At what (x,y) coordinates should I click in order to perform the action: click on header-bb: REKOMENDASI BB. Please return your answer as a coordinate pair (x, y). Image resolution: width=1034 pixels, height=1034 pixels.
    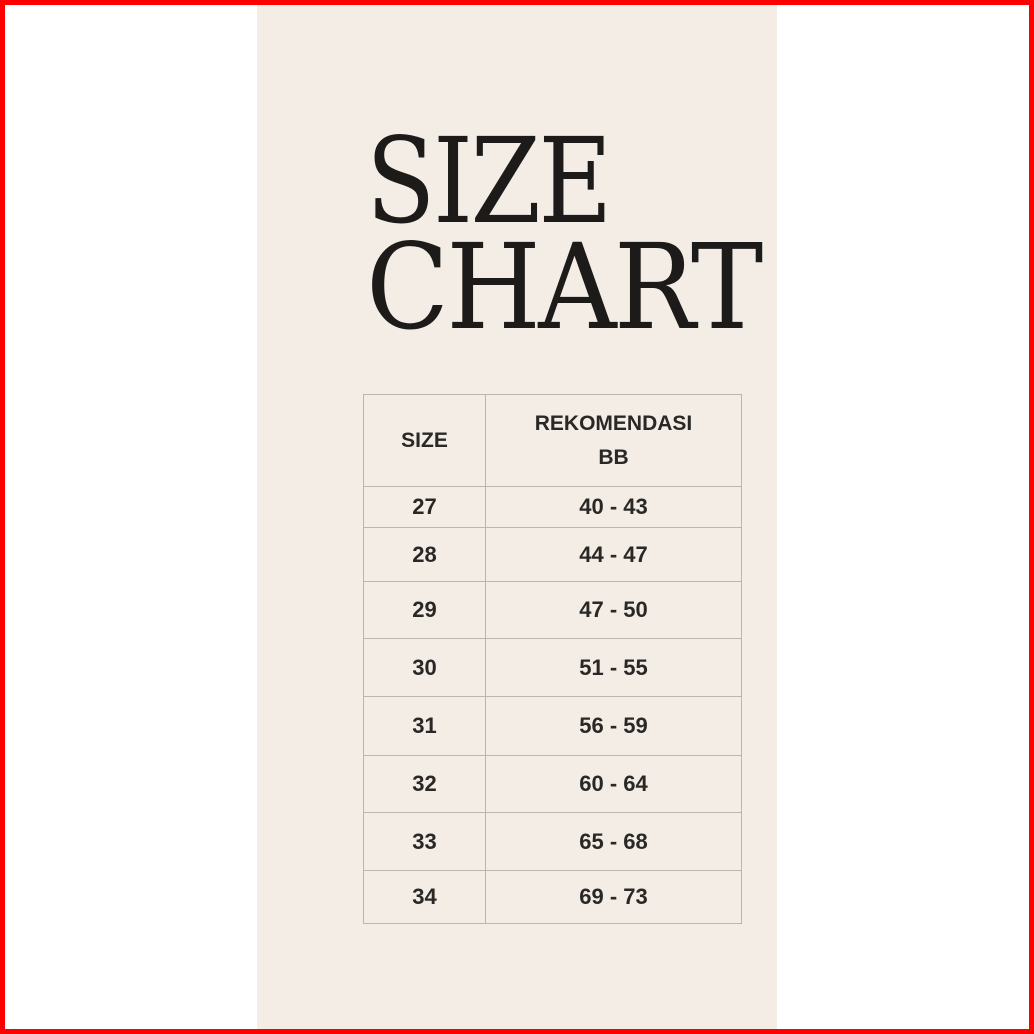
    Looking at the image, I should click on (613, 440).